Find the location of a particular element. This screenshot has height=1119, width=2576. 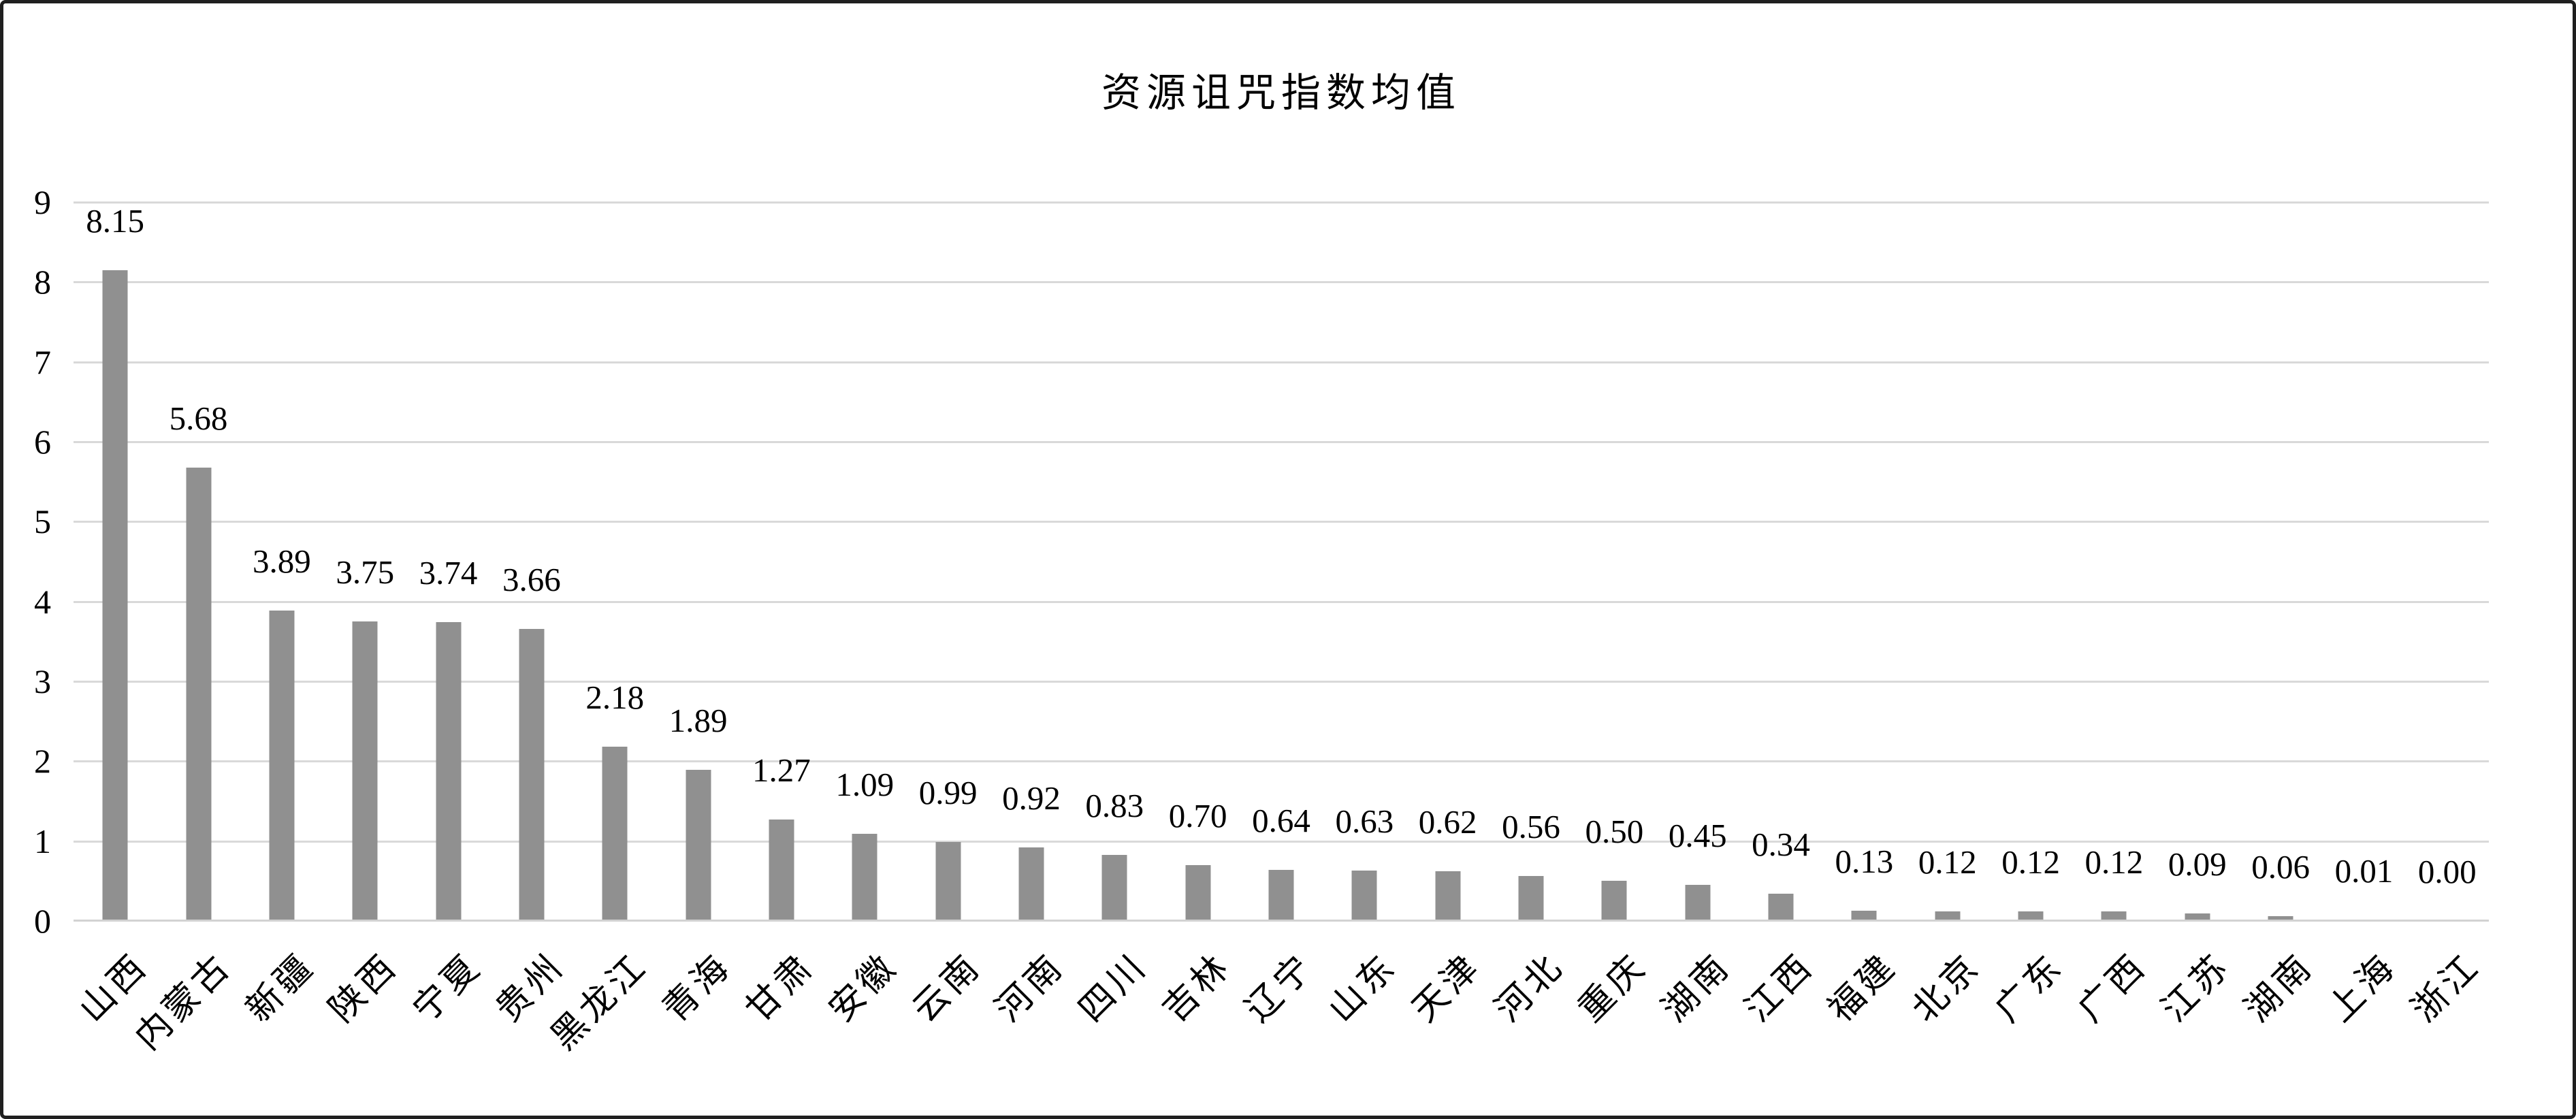

category-cell: 3.89 新疆 is located at coordinates (281, 616).